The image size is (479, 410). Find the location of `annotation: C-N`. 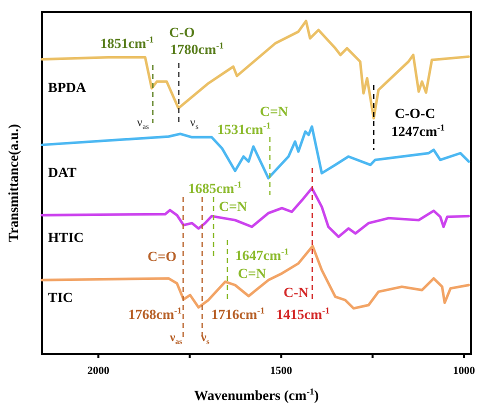

annotation: C-N is located at coordinates (296, 293).